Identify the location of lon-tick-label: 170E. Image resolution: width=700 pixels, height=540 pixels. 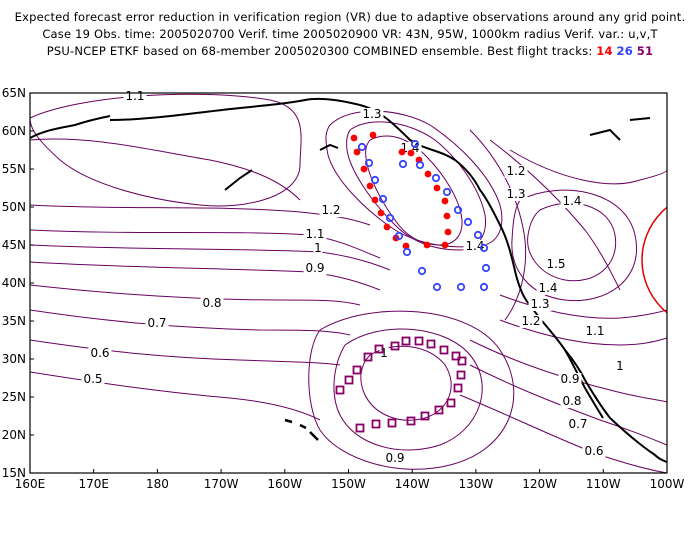
(93, 484).